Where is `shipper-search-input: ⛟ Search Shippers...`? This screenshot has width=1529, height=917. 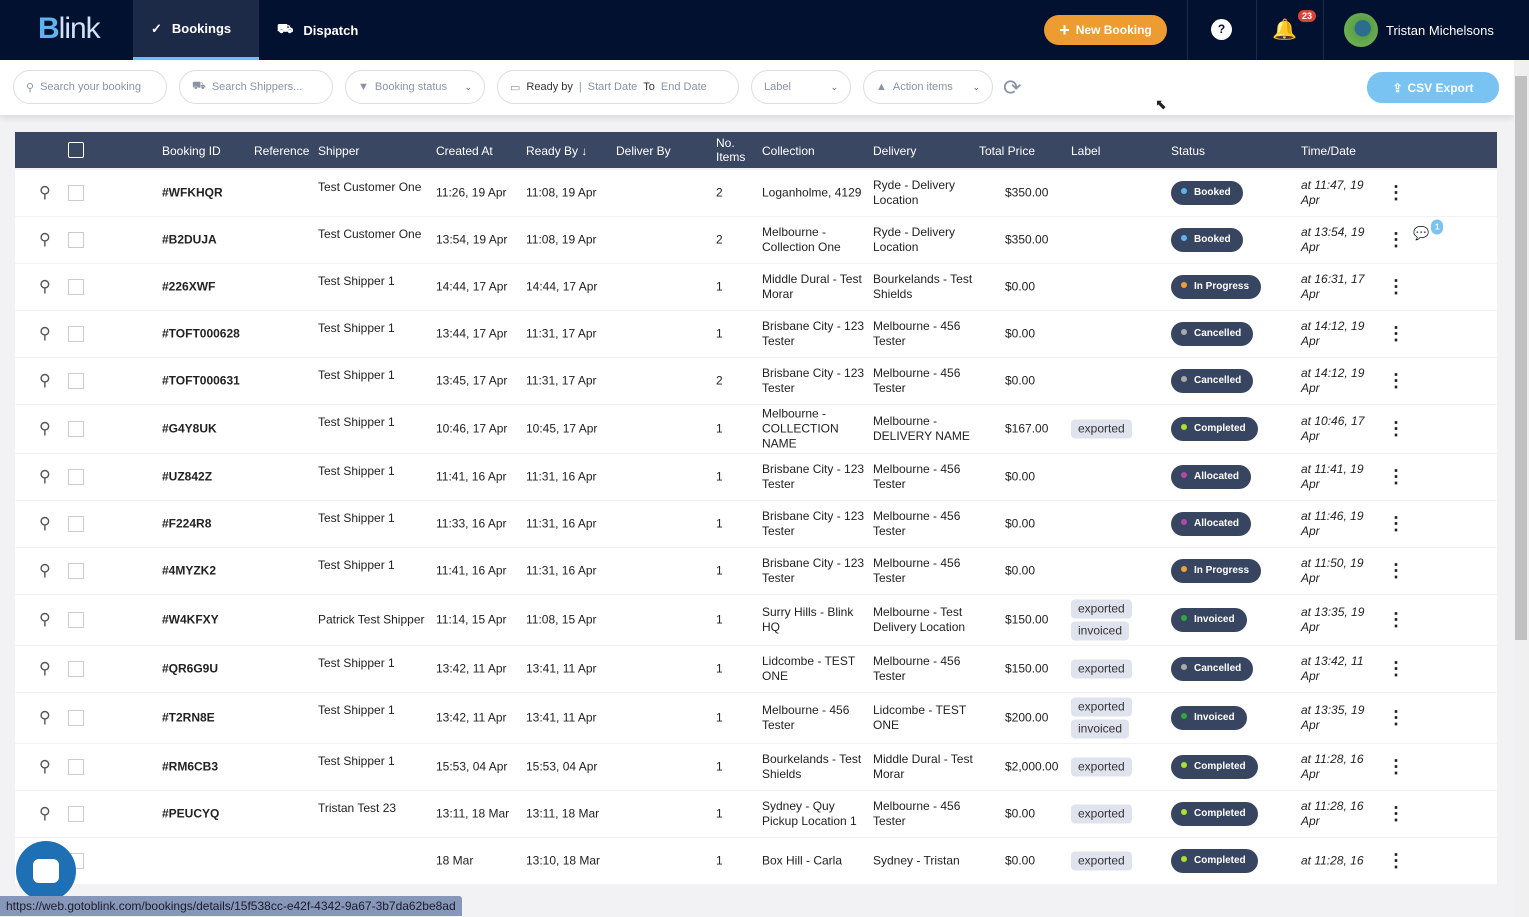 shipper-search-input: ⛟ Search Shippers... is located at coordinates (256, 87).